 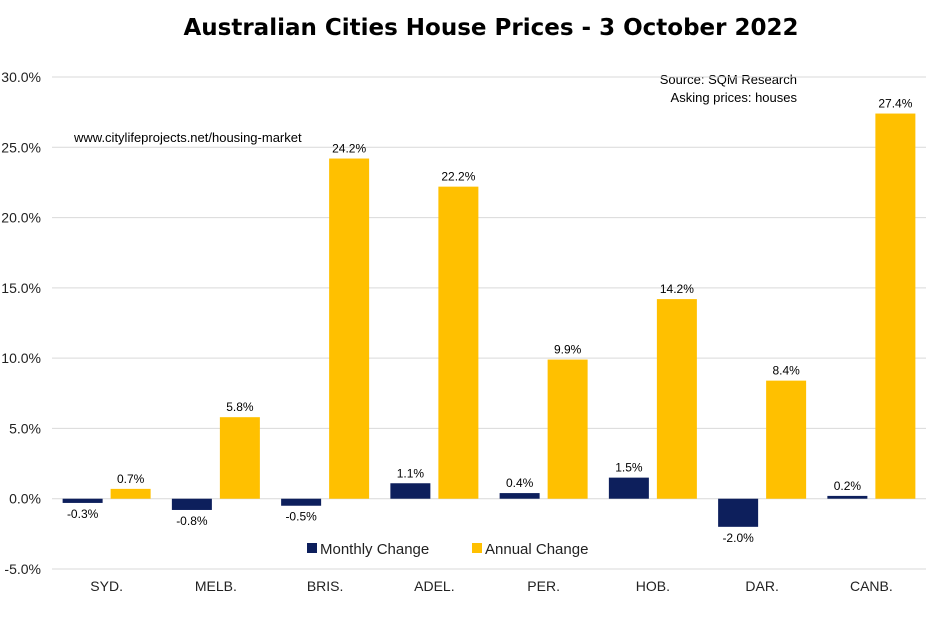 I want to click on annual-data-label: 22.2%, so click(x=458, y=177).